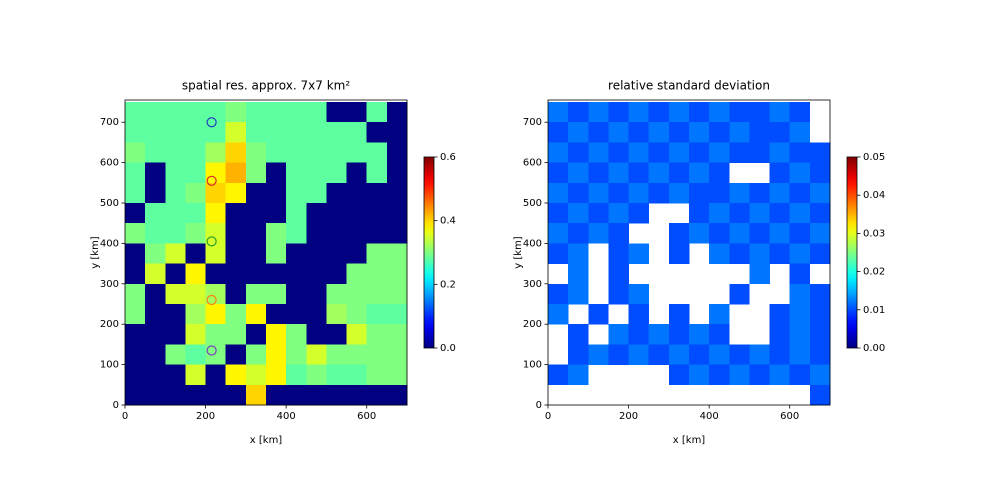 This screenshot has height=500, width=1000. I want to click on y-tick-label: 300, so click(532, 284).